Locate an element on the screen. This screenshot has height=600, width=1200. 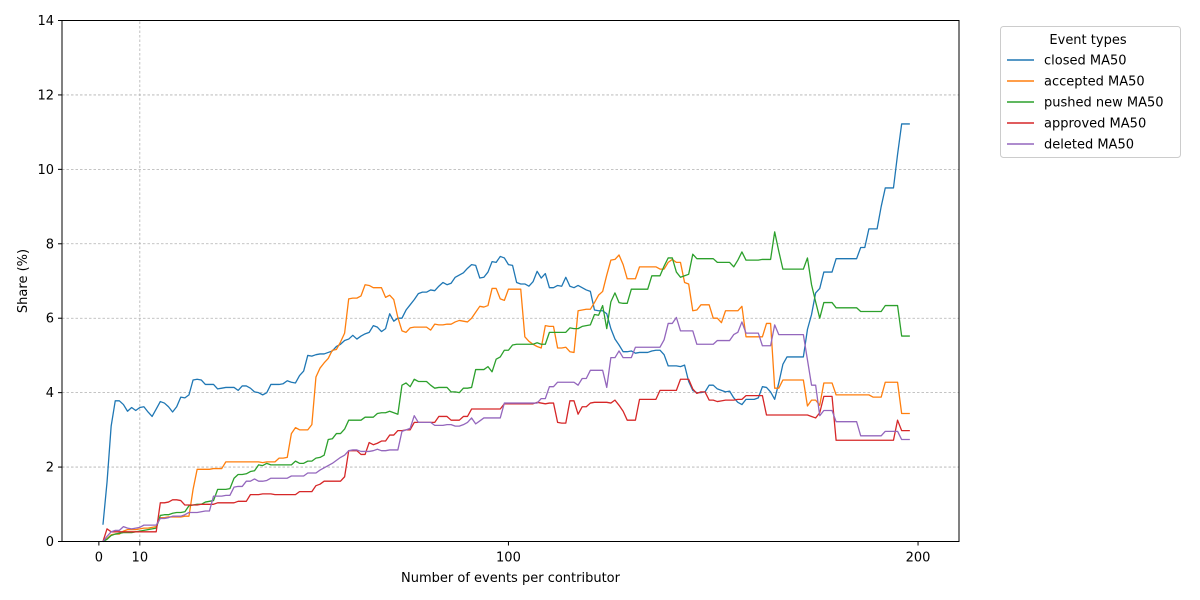
legend-entry: closed MA50 is located at coordinates (1085, 61).